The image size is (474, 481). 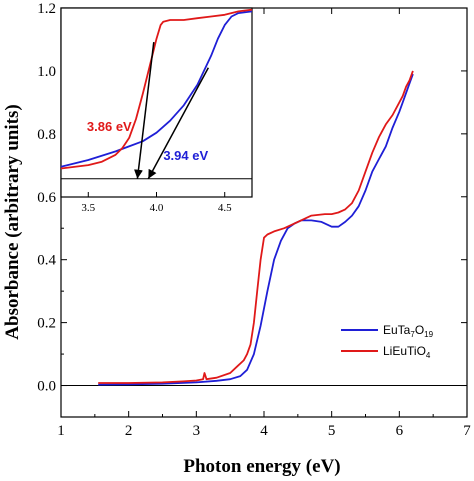 I want to click on y-tick-label: 0.2, so click(x=46, y=324).